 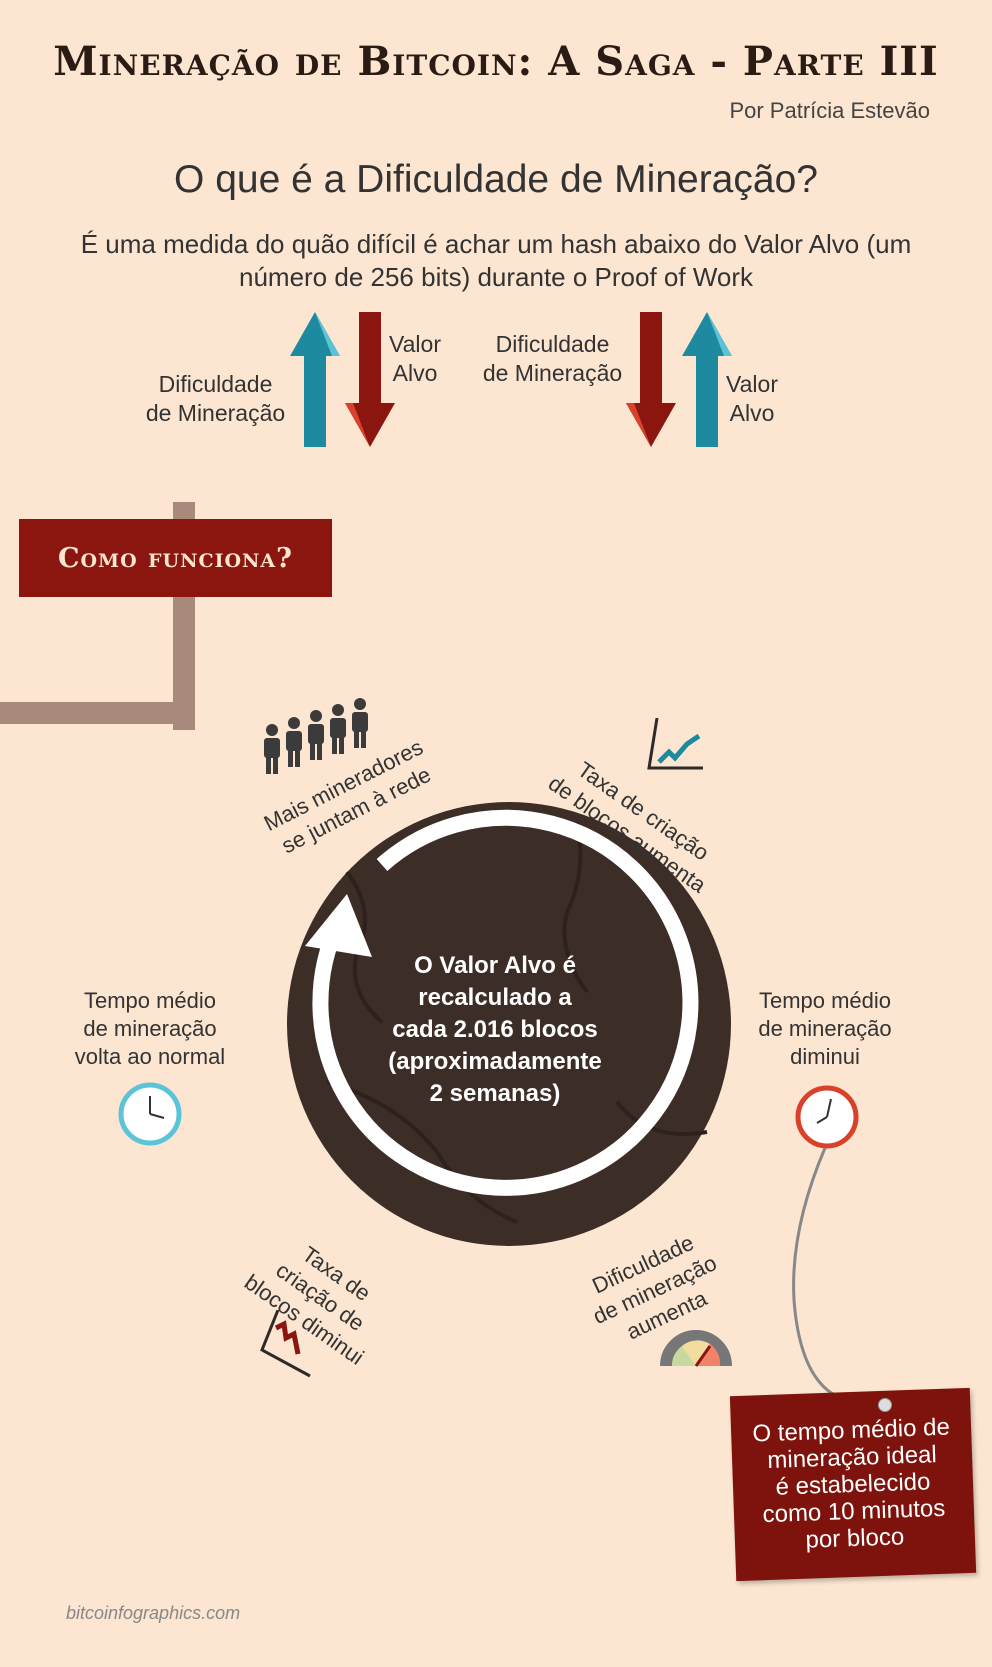 What do you see at coordinates (153, 1613) in the screenshot?
I see `footer-site: bitcoinfographics.com` at bounding box center [153, 1613].